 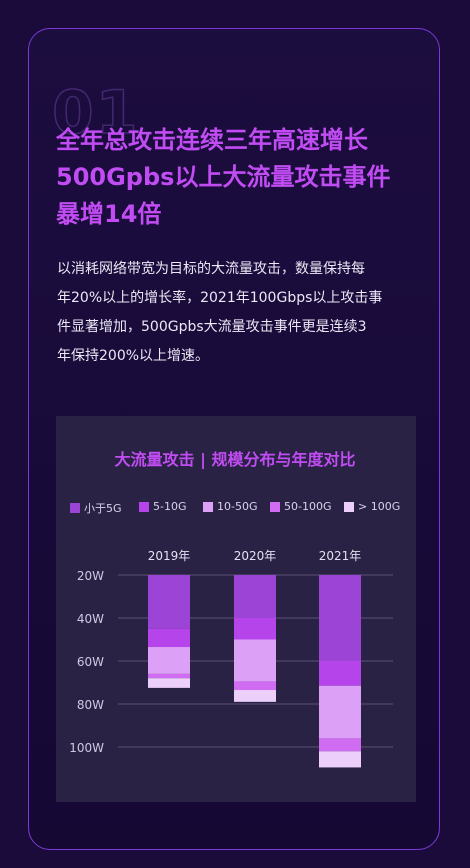 What do you see at coordinates (90, 705) in the screenshot?
I see `y-tick-label: 80W` at bounding box center [90, 705].